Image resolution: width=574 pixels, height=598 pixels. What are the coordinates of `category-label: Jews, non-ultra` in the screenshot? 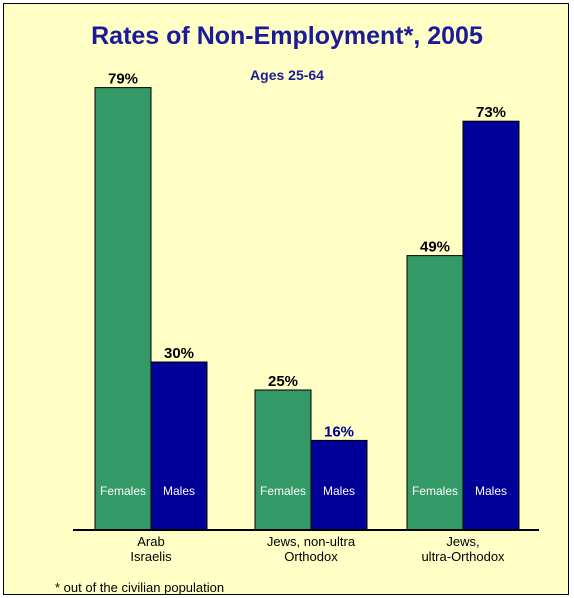 It's located at (311, 541).